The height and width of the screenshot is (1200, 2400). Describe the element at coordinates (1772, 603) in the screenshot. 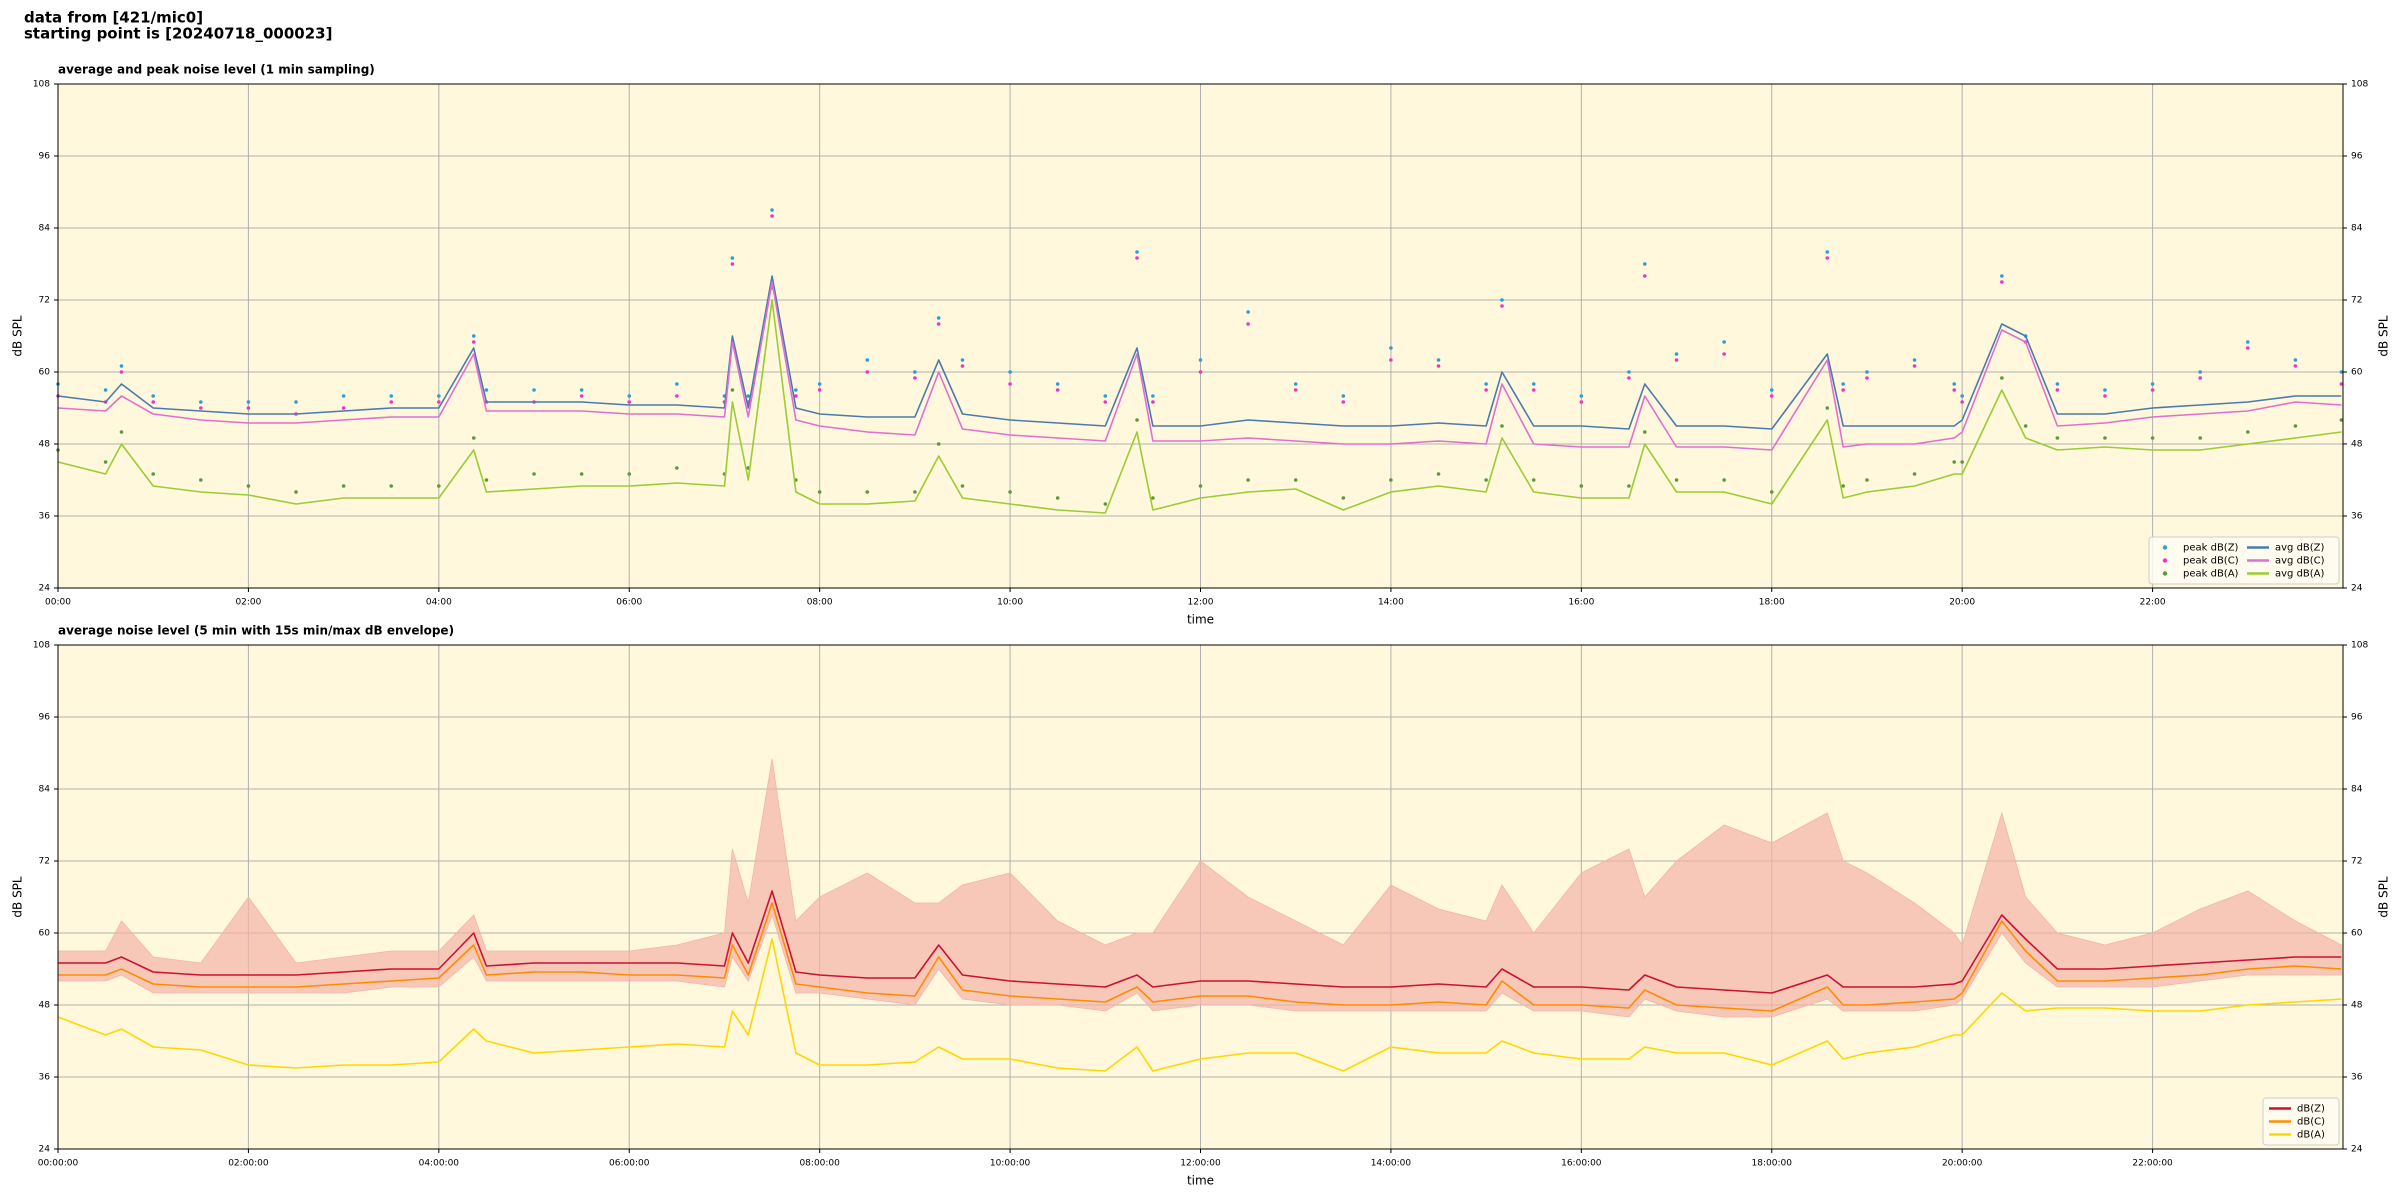

I see `x-tick-label: 18:00` at that location.